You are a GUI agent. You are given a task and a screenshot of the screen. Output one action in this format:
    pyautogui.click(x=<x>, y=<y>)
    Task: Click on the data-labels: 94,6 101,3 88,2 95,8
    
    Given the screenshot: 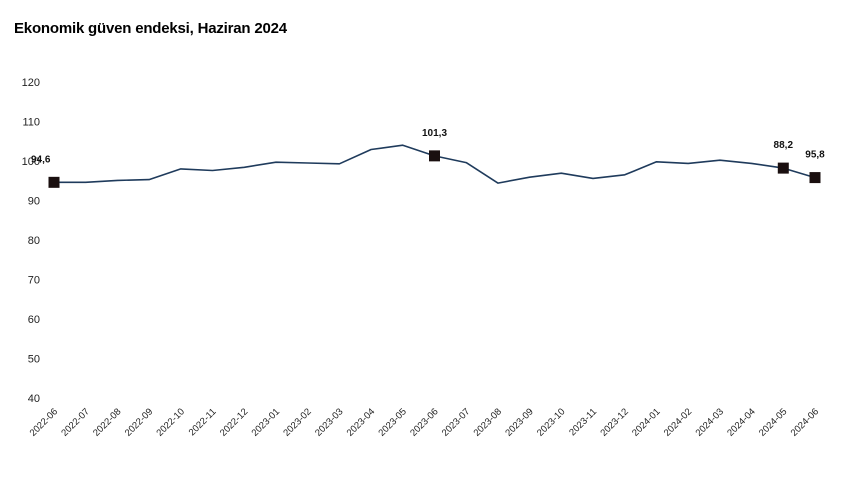 What is the action you would take?
    pyautogui.click(x=428, y=146)
    